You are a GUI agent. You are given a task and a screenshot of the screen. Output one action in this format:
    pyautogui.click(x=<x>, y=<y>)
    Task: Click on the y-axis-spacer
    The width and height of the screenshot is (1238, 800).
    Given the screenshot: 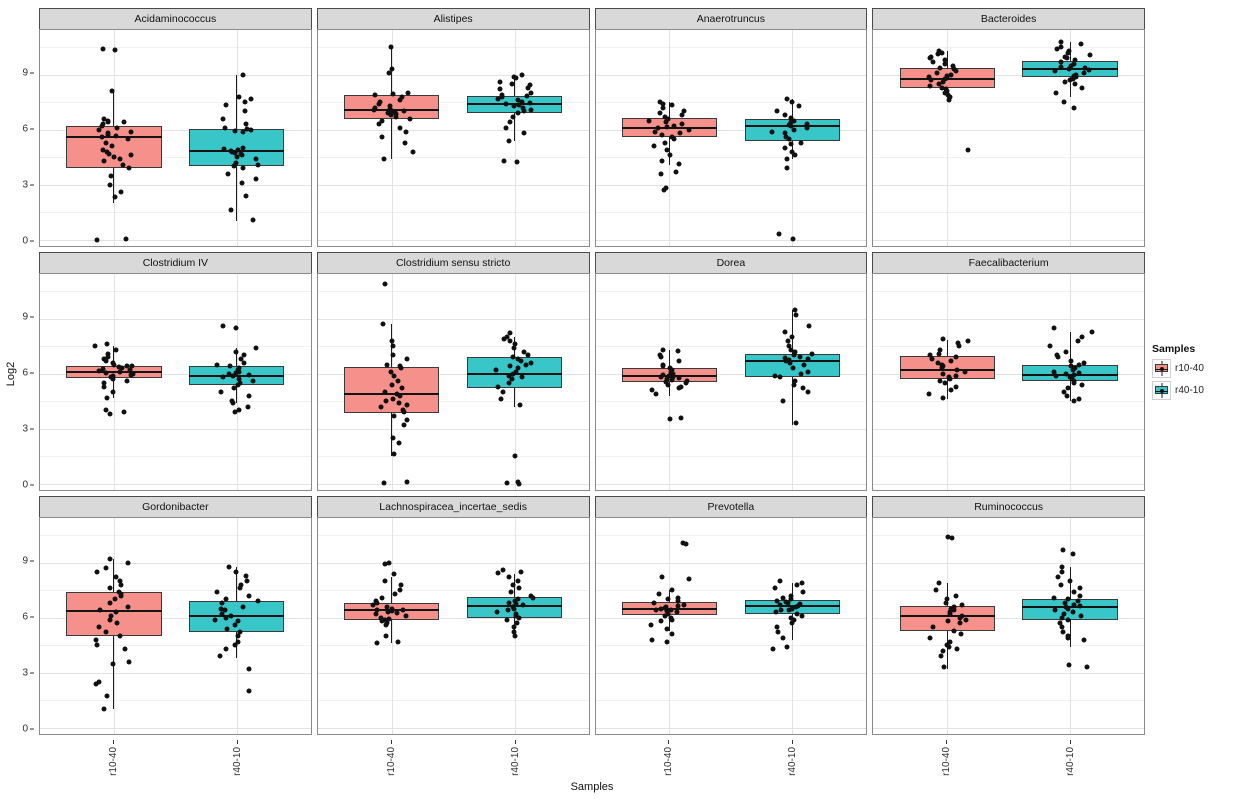 What is the action you would take?
    pyautogui.click(x=18, y=18)
    